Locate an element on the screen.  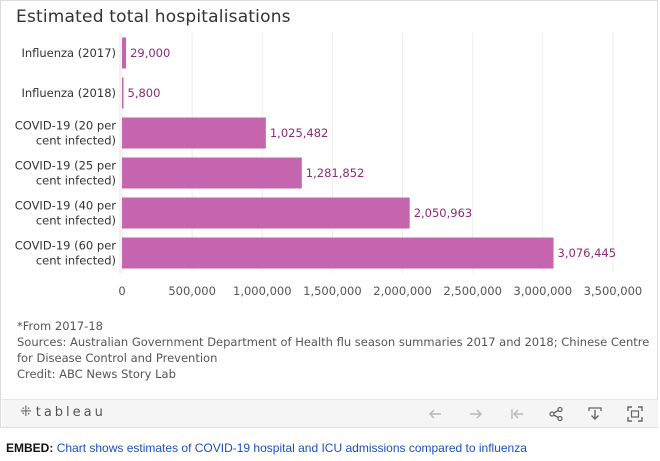
value-label: 1,281,852 is located at coordinates (335, 173).